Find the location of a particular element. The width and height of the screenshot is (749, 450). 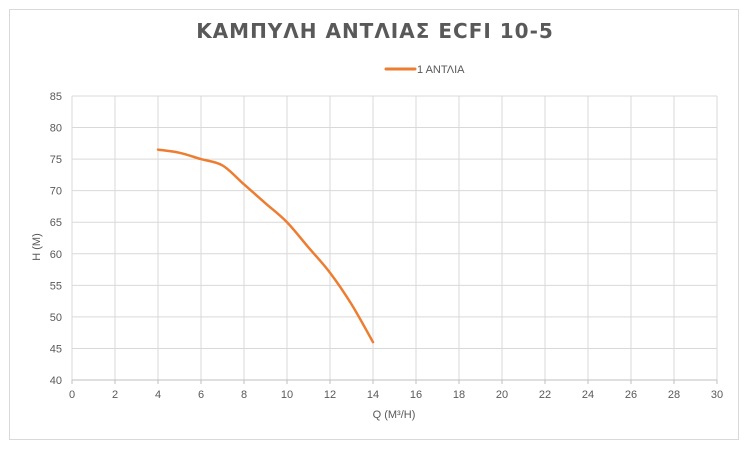

series is located at coordinates (265, 246).